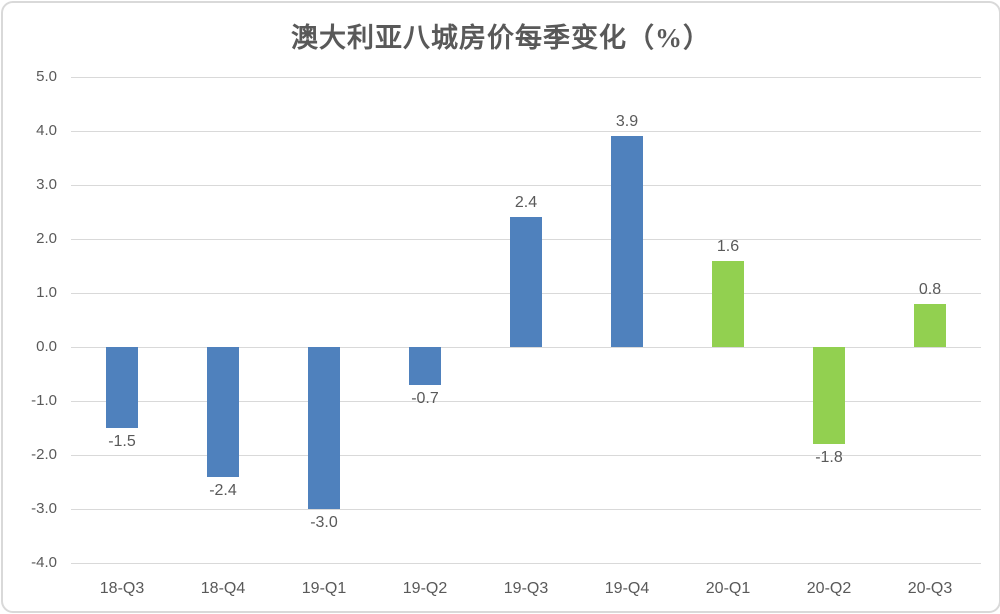 This screenshot has width=1000, height=614. What do you see at coordinates (223, 588) in the screenshot?
I see `x-tick-label: 18-Q4` at bounding box center [223, 588].